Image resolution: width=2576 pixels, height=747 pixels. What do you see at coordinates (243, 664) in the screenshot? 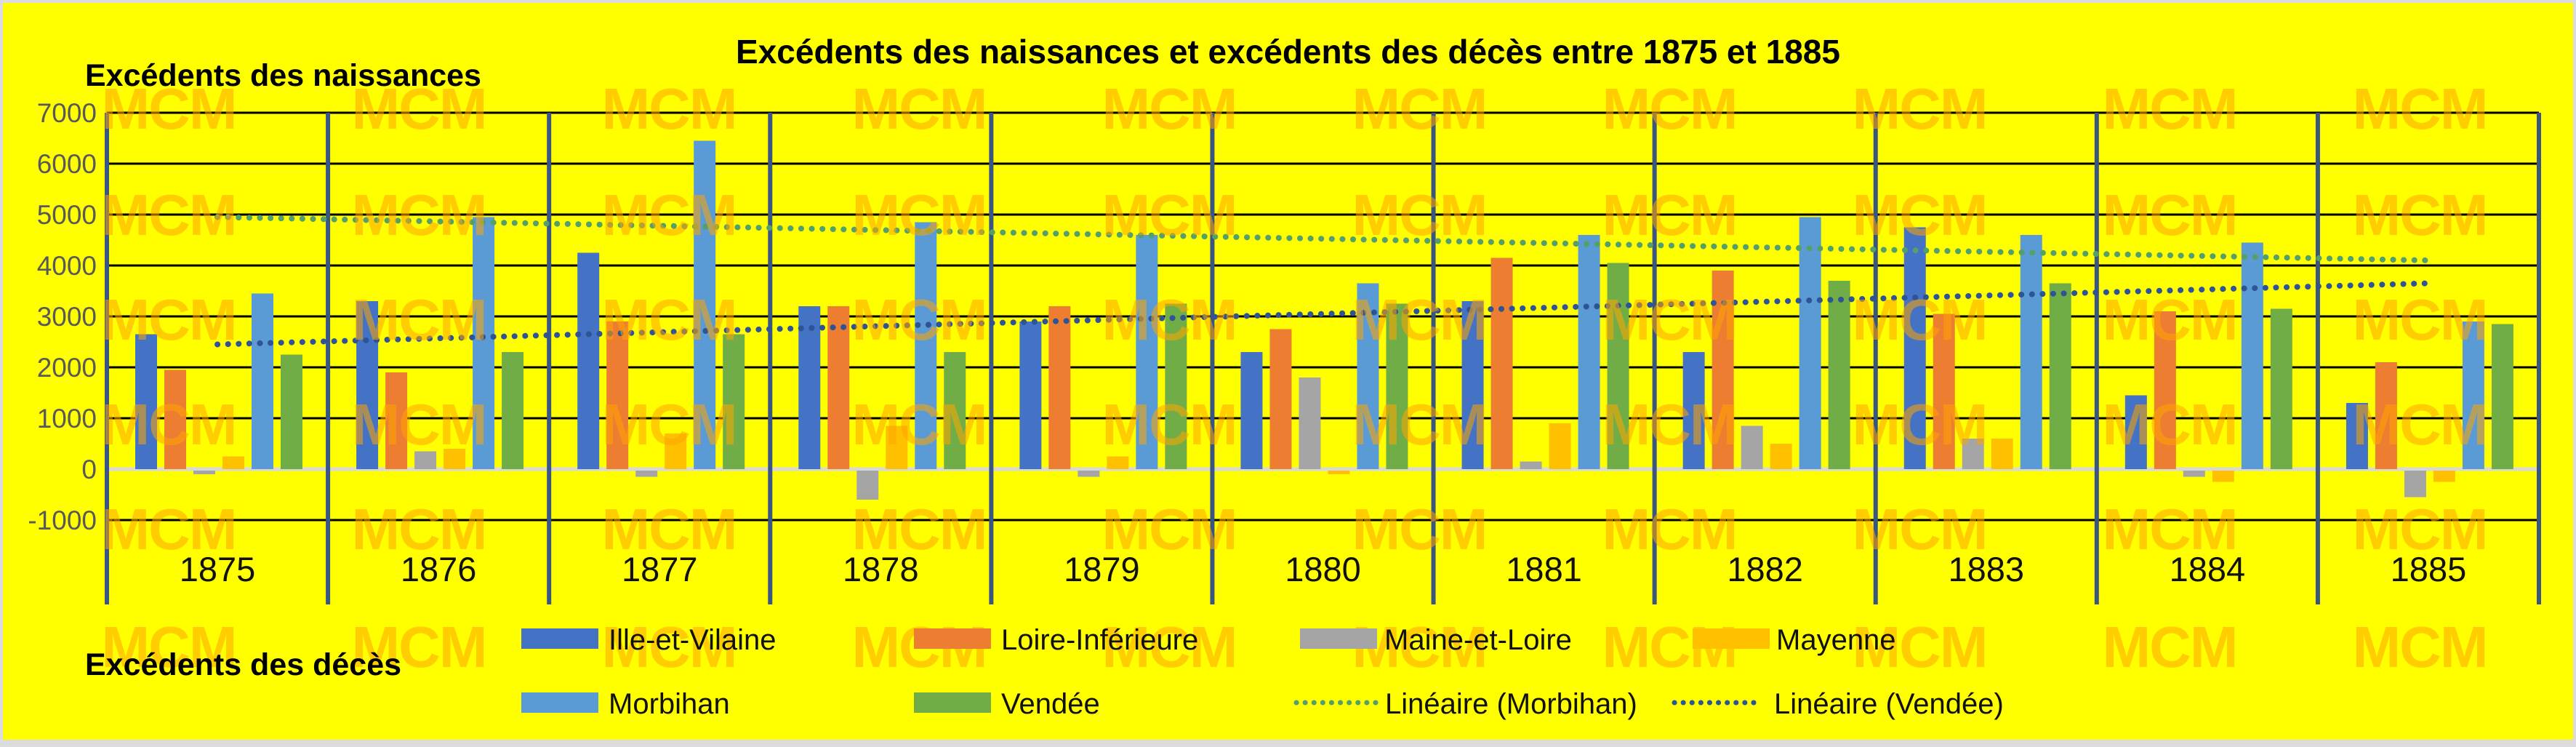
I see `axis-annotation-deces: Excédents des décès` at bounding box center [243, 664].